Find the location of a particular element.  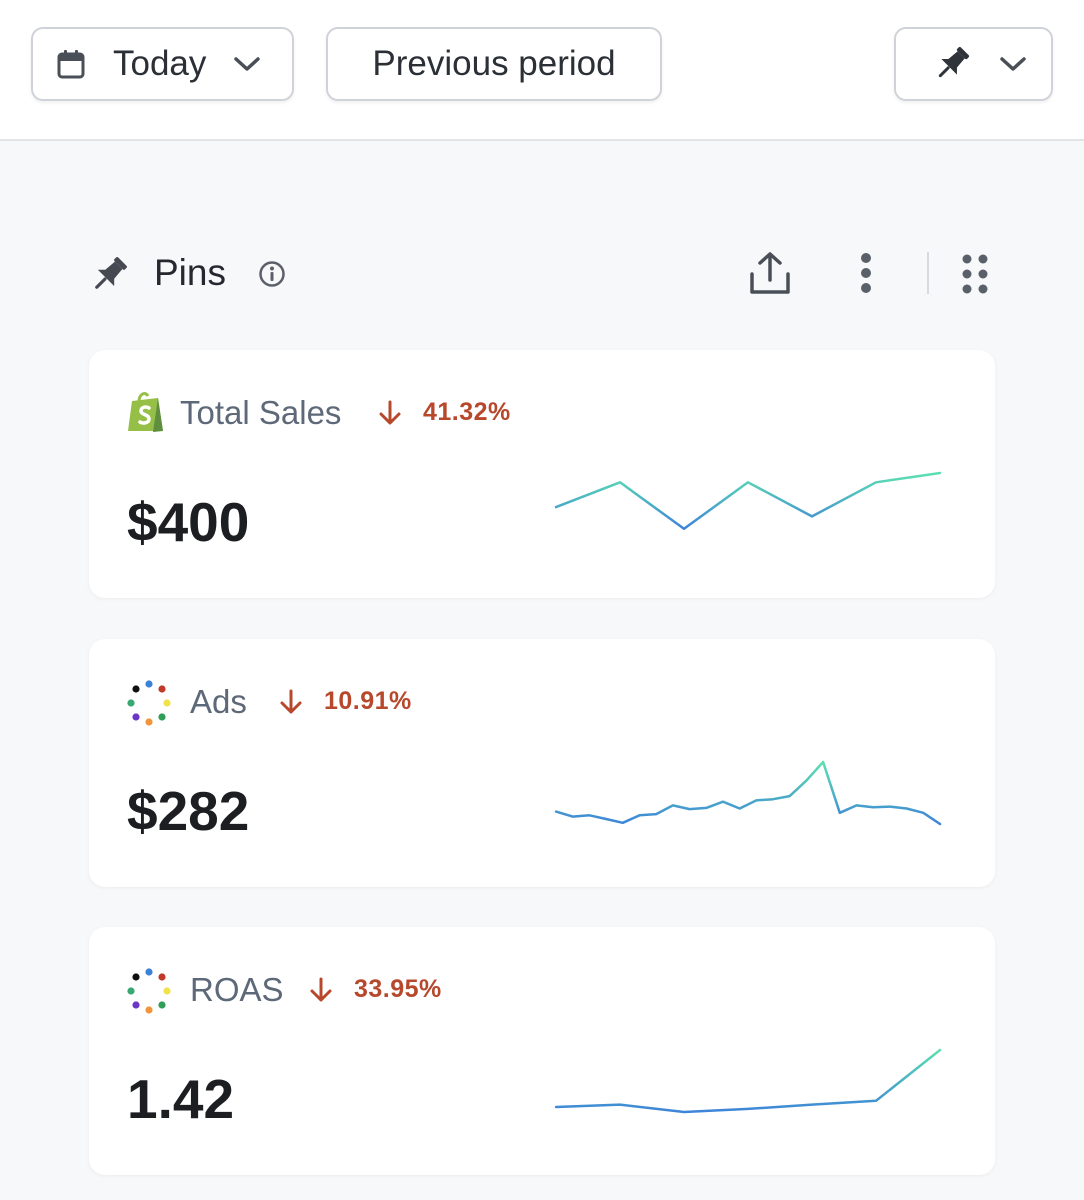

metric-value: $282 is located at coordinates (188, 811).